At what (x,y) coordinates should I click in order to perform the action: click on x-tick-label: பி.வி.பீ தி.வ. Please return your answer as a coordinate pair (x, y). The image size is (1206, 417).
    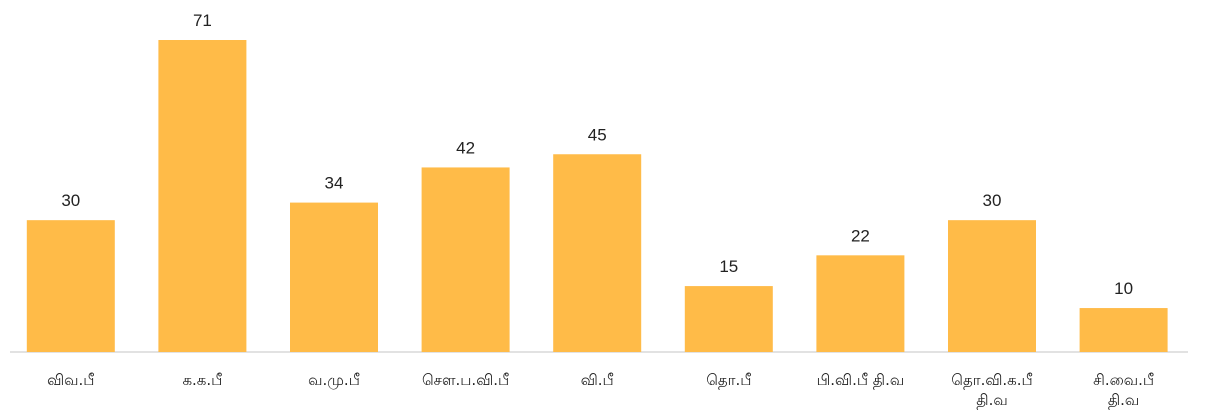
    Looking at the image, I should click on (860, 380).